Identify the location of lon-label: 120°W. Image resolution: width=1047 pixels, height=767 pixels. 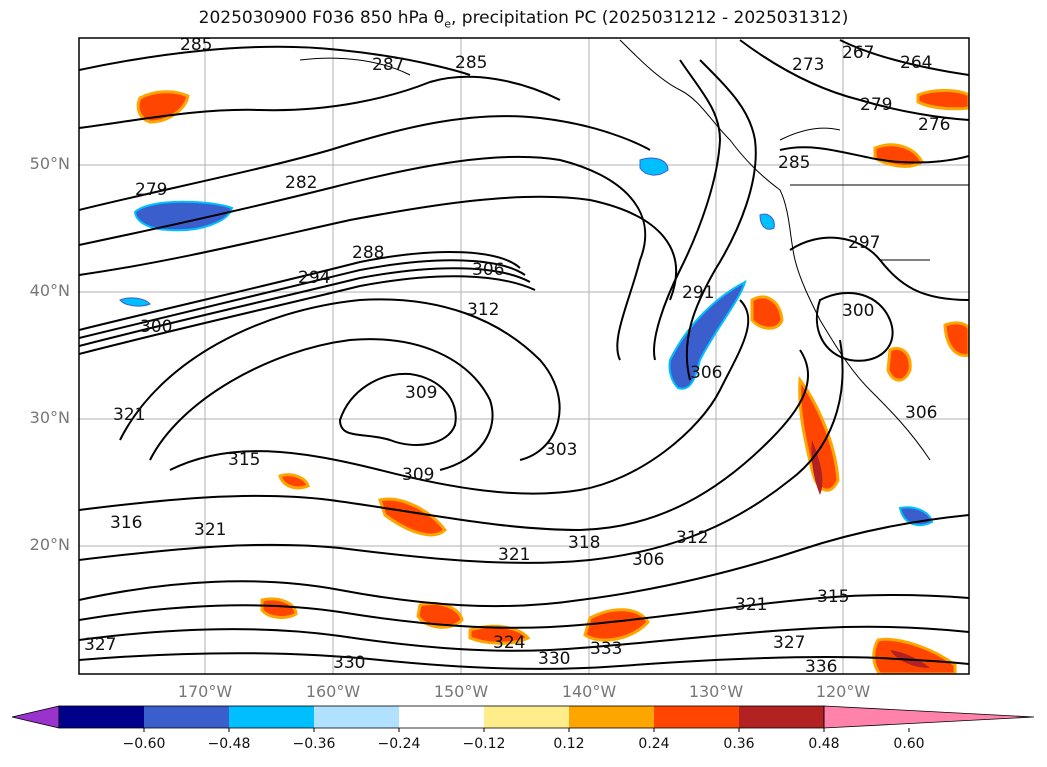
(843, 691).